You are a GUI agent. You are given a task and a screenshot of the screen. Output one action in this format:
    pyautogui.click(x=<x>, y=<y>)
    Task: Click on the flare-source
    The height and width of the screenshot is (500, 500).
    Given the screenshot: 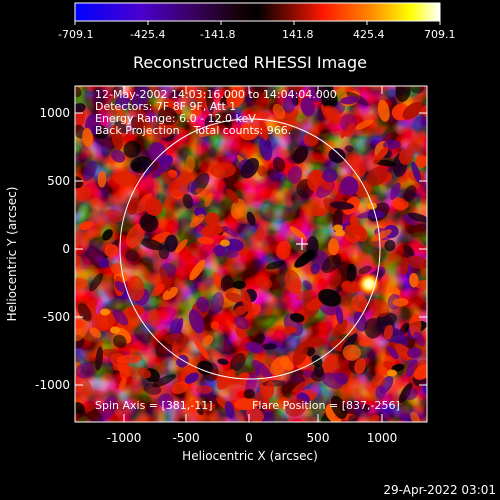 What is the action you would take?
    pyautogui.click(x=369, y=284)
    